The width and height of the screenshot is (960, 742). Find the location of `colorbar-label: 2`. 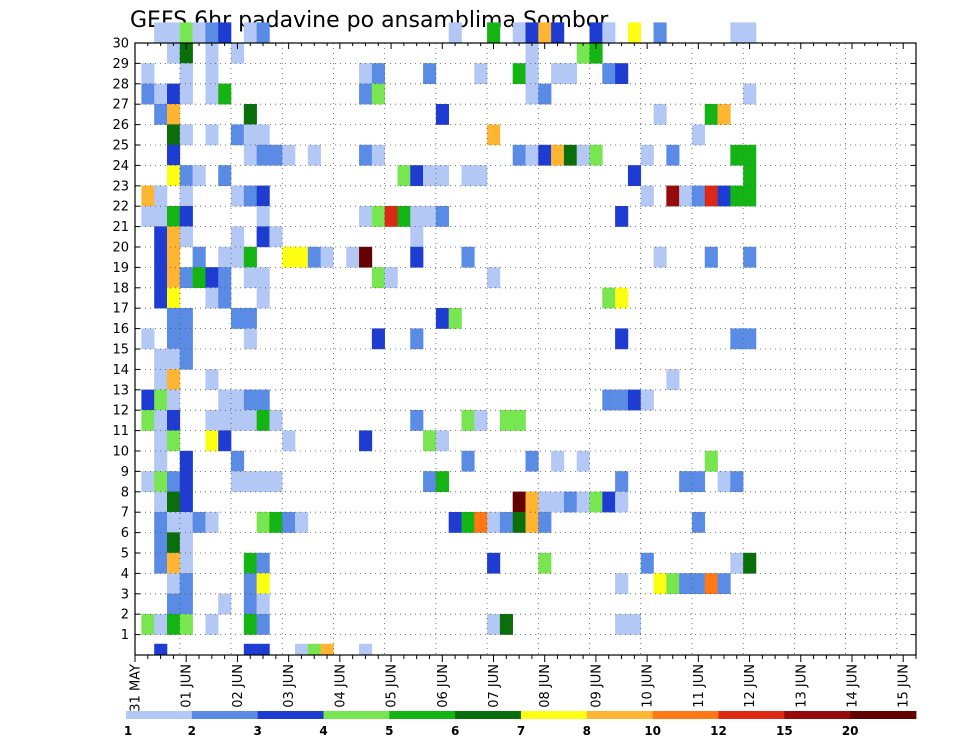

colorbar-label: 2 is located at coordinates (192, 731).